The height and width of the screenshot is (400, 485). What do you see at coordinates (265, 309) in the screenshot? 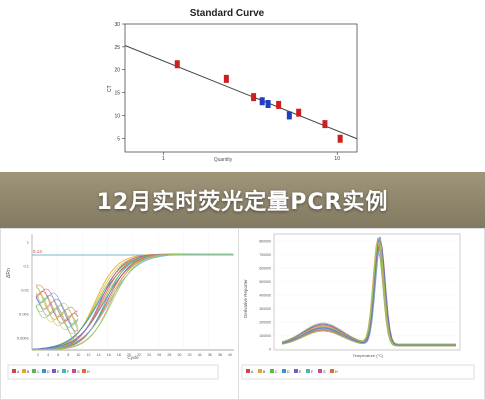
I see `y-tick-label: 300000` at bounding box center [265, 309].